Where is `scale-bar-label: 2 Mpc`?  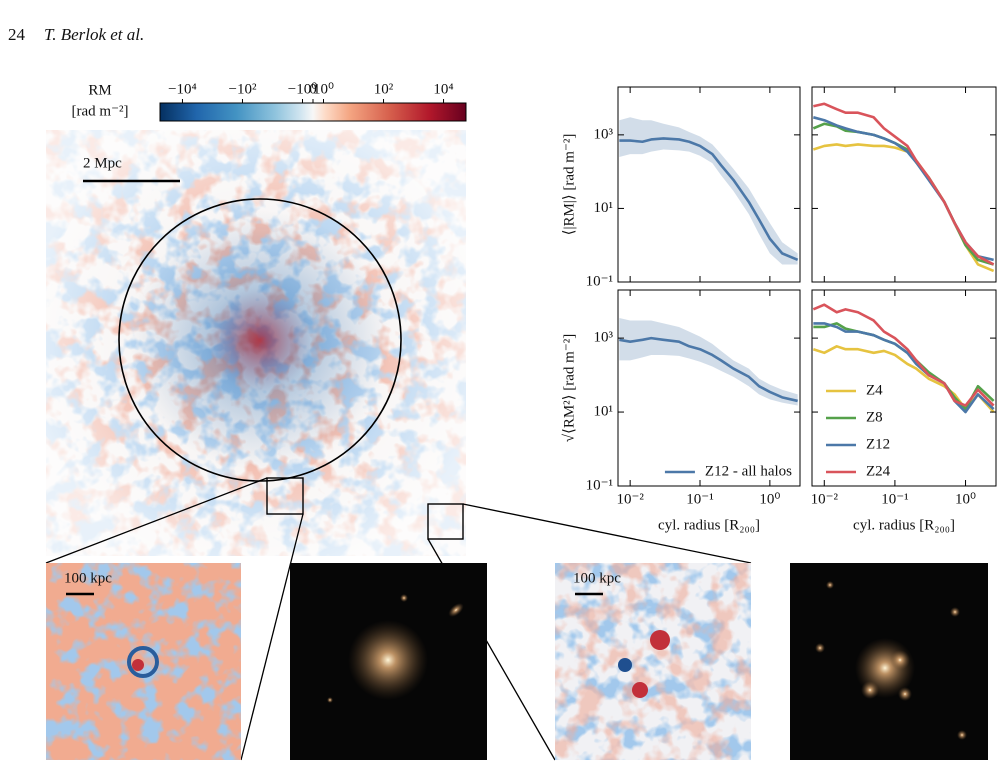
scale-bar-label: 2 Mpc is located at coordinates (102, 163).